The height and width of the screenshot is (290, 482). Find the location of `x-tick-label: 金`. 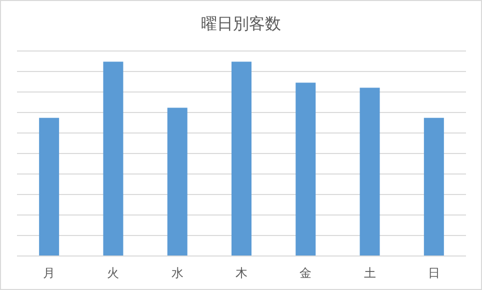

x-tick-label: 金 is located at coordinates (306, 273).